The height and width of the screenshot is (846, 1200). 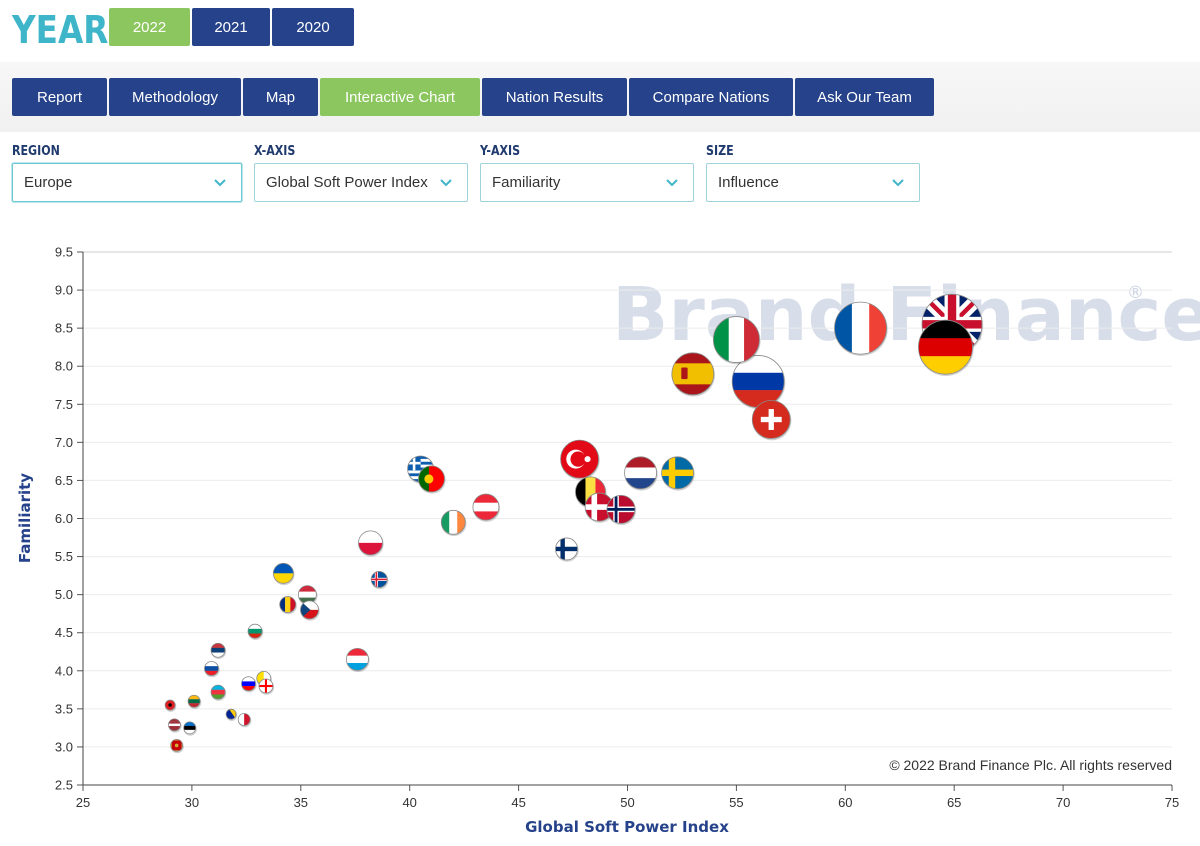 I want to click on data-point-norway, so click(x=621, y=510).